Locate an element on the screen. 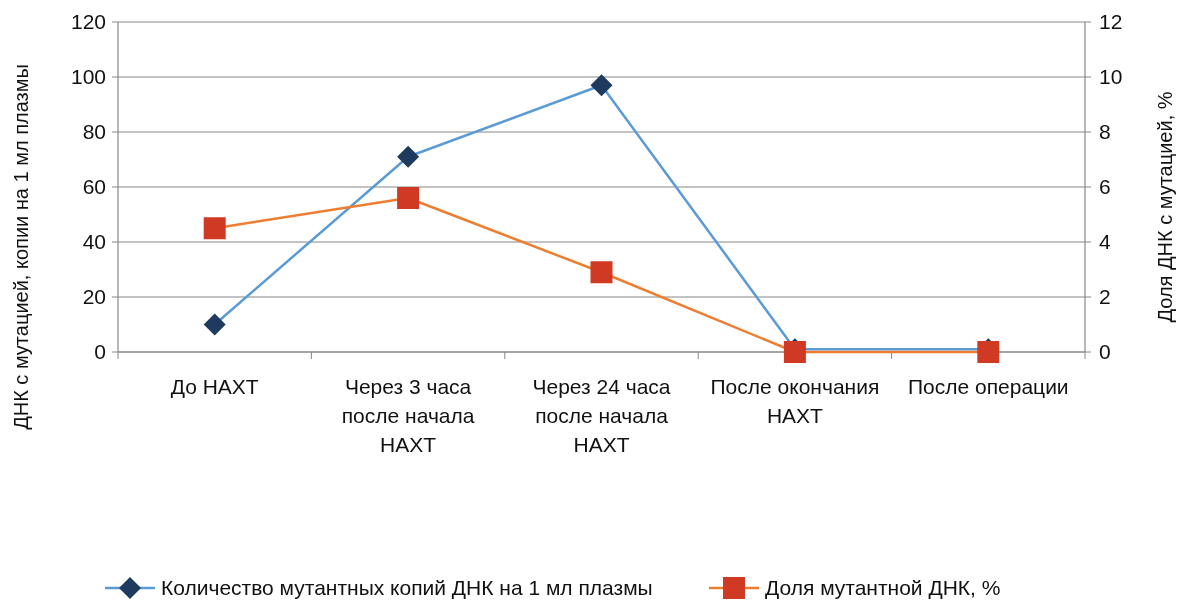  y2-tick-label: 6 is located at coordinates (1105, 187).